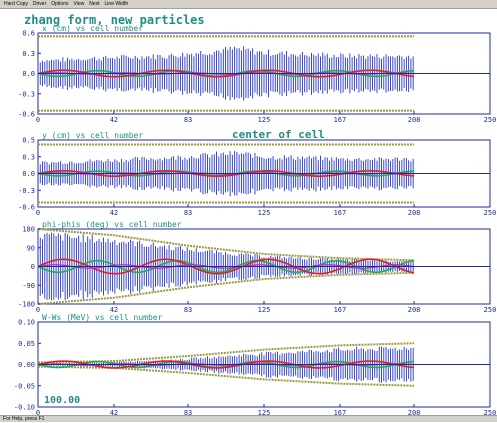 The width and height of the screenshot is (497, 423). Describe the element at coordinates (79, 3) in the screenshot. I see `menu-view: View` at that location.